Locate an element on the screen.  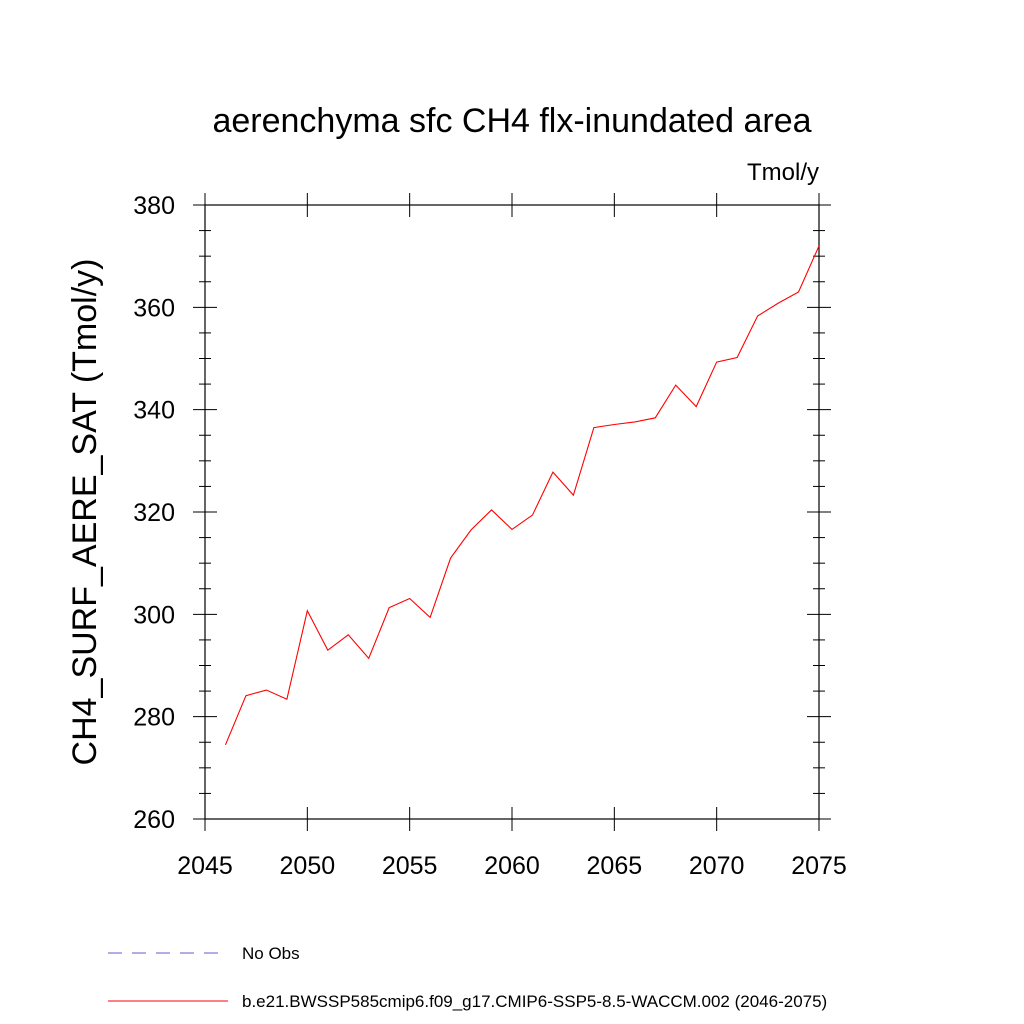
y-tick-label: 360 is located at coordinates (154, 308).